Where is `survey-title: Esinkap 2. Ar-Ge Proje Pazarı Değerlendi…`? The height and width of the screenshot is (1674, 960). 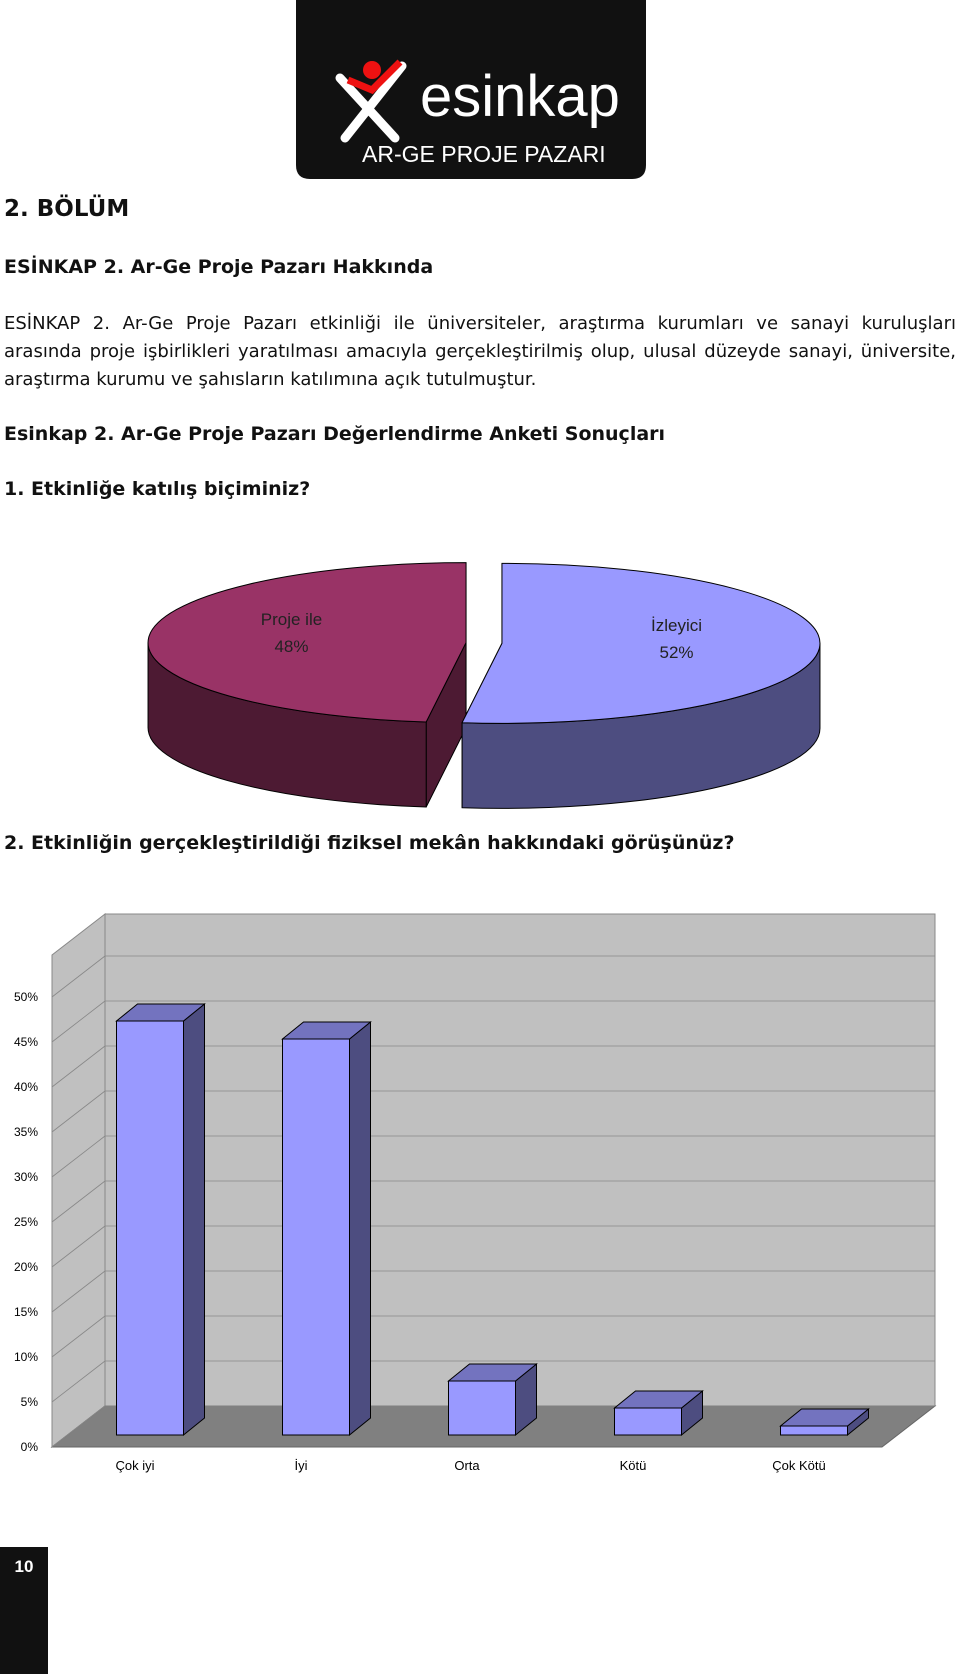 survey-title: Esinkap 2. Ar-Ge Proje Pazarı Değerlendi… is located at coordinates (335, 434).